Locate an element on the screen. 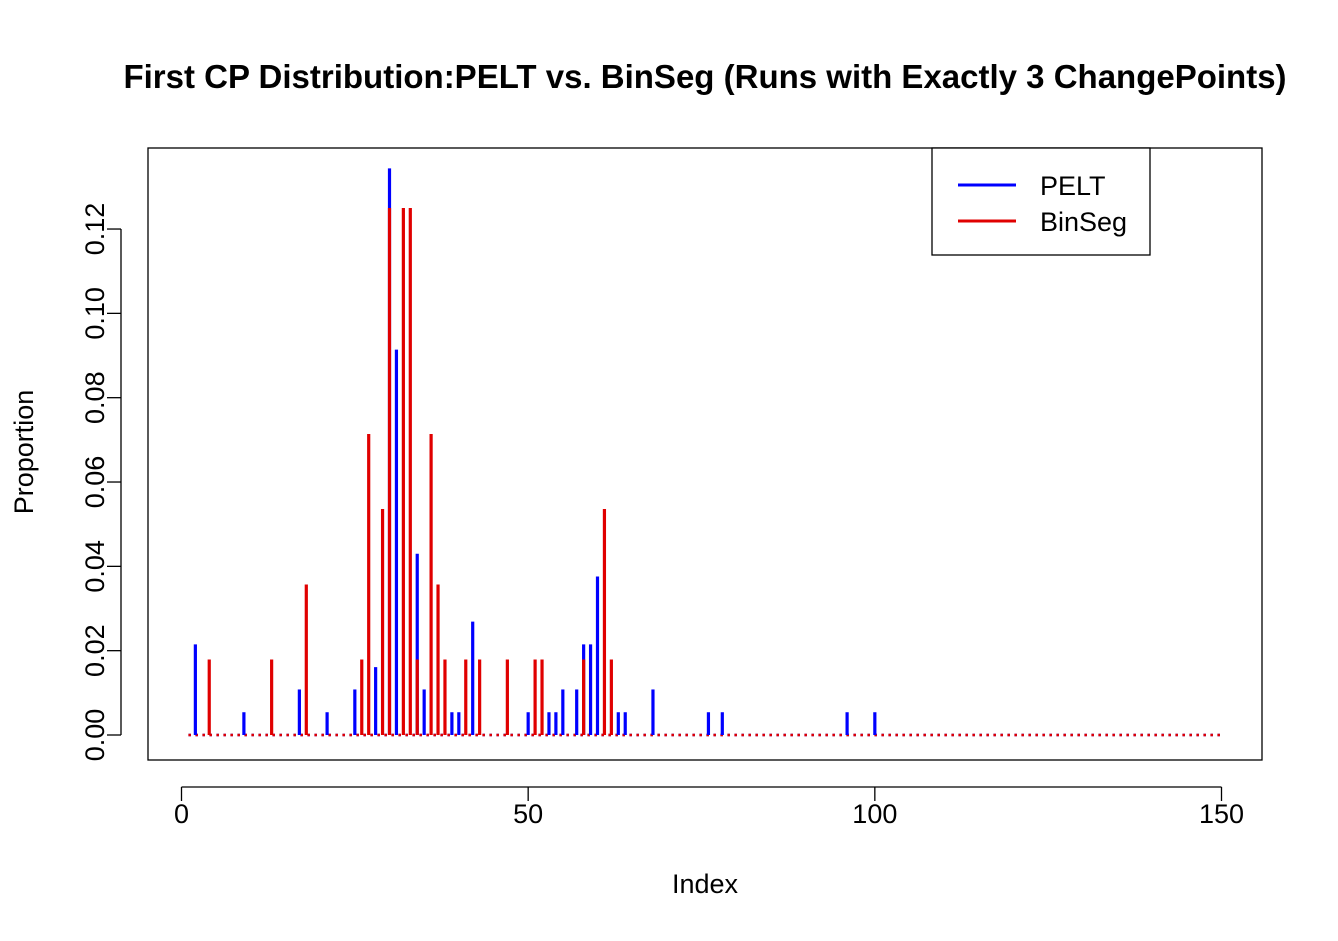  y-tick-label-5: 0.10 is located at coordinates (95, 313).